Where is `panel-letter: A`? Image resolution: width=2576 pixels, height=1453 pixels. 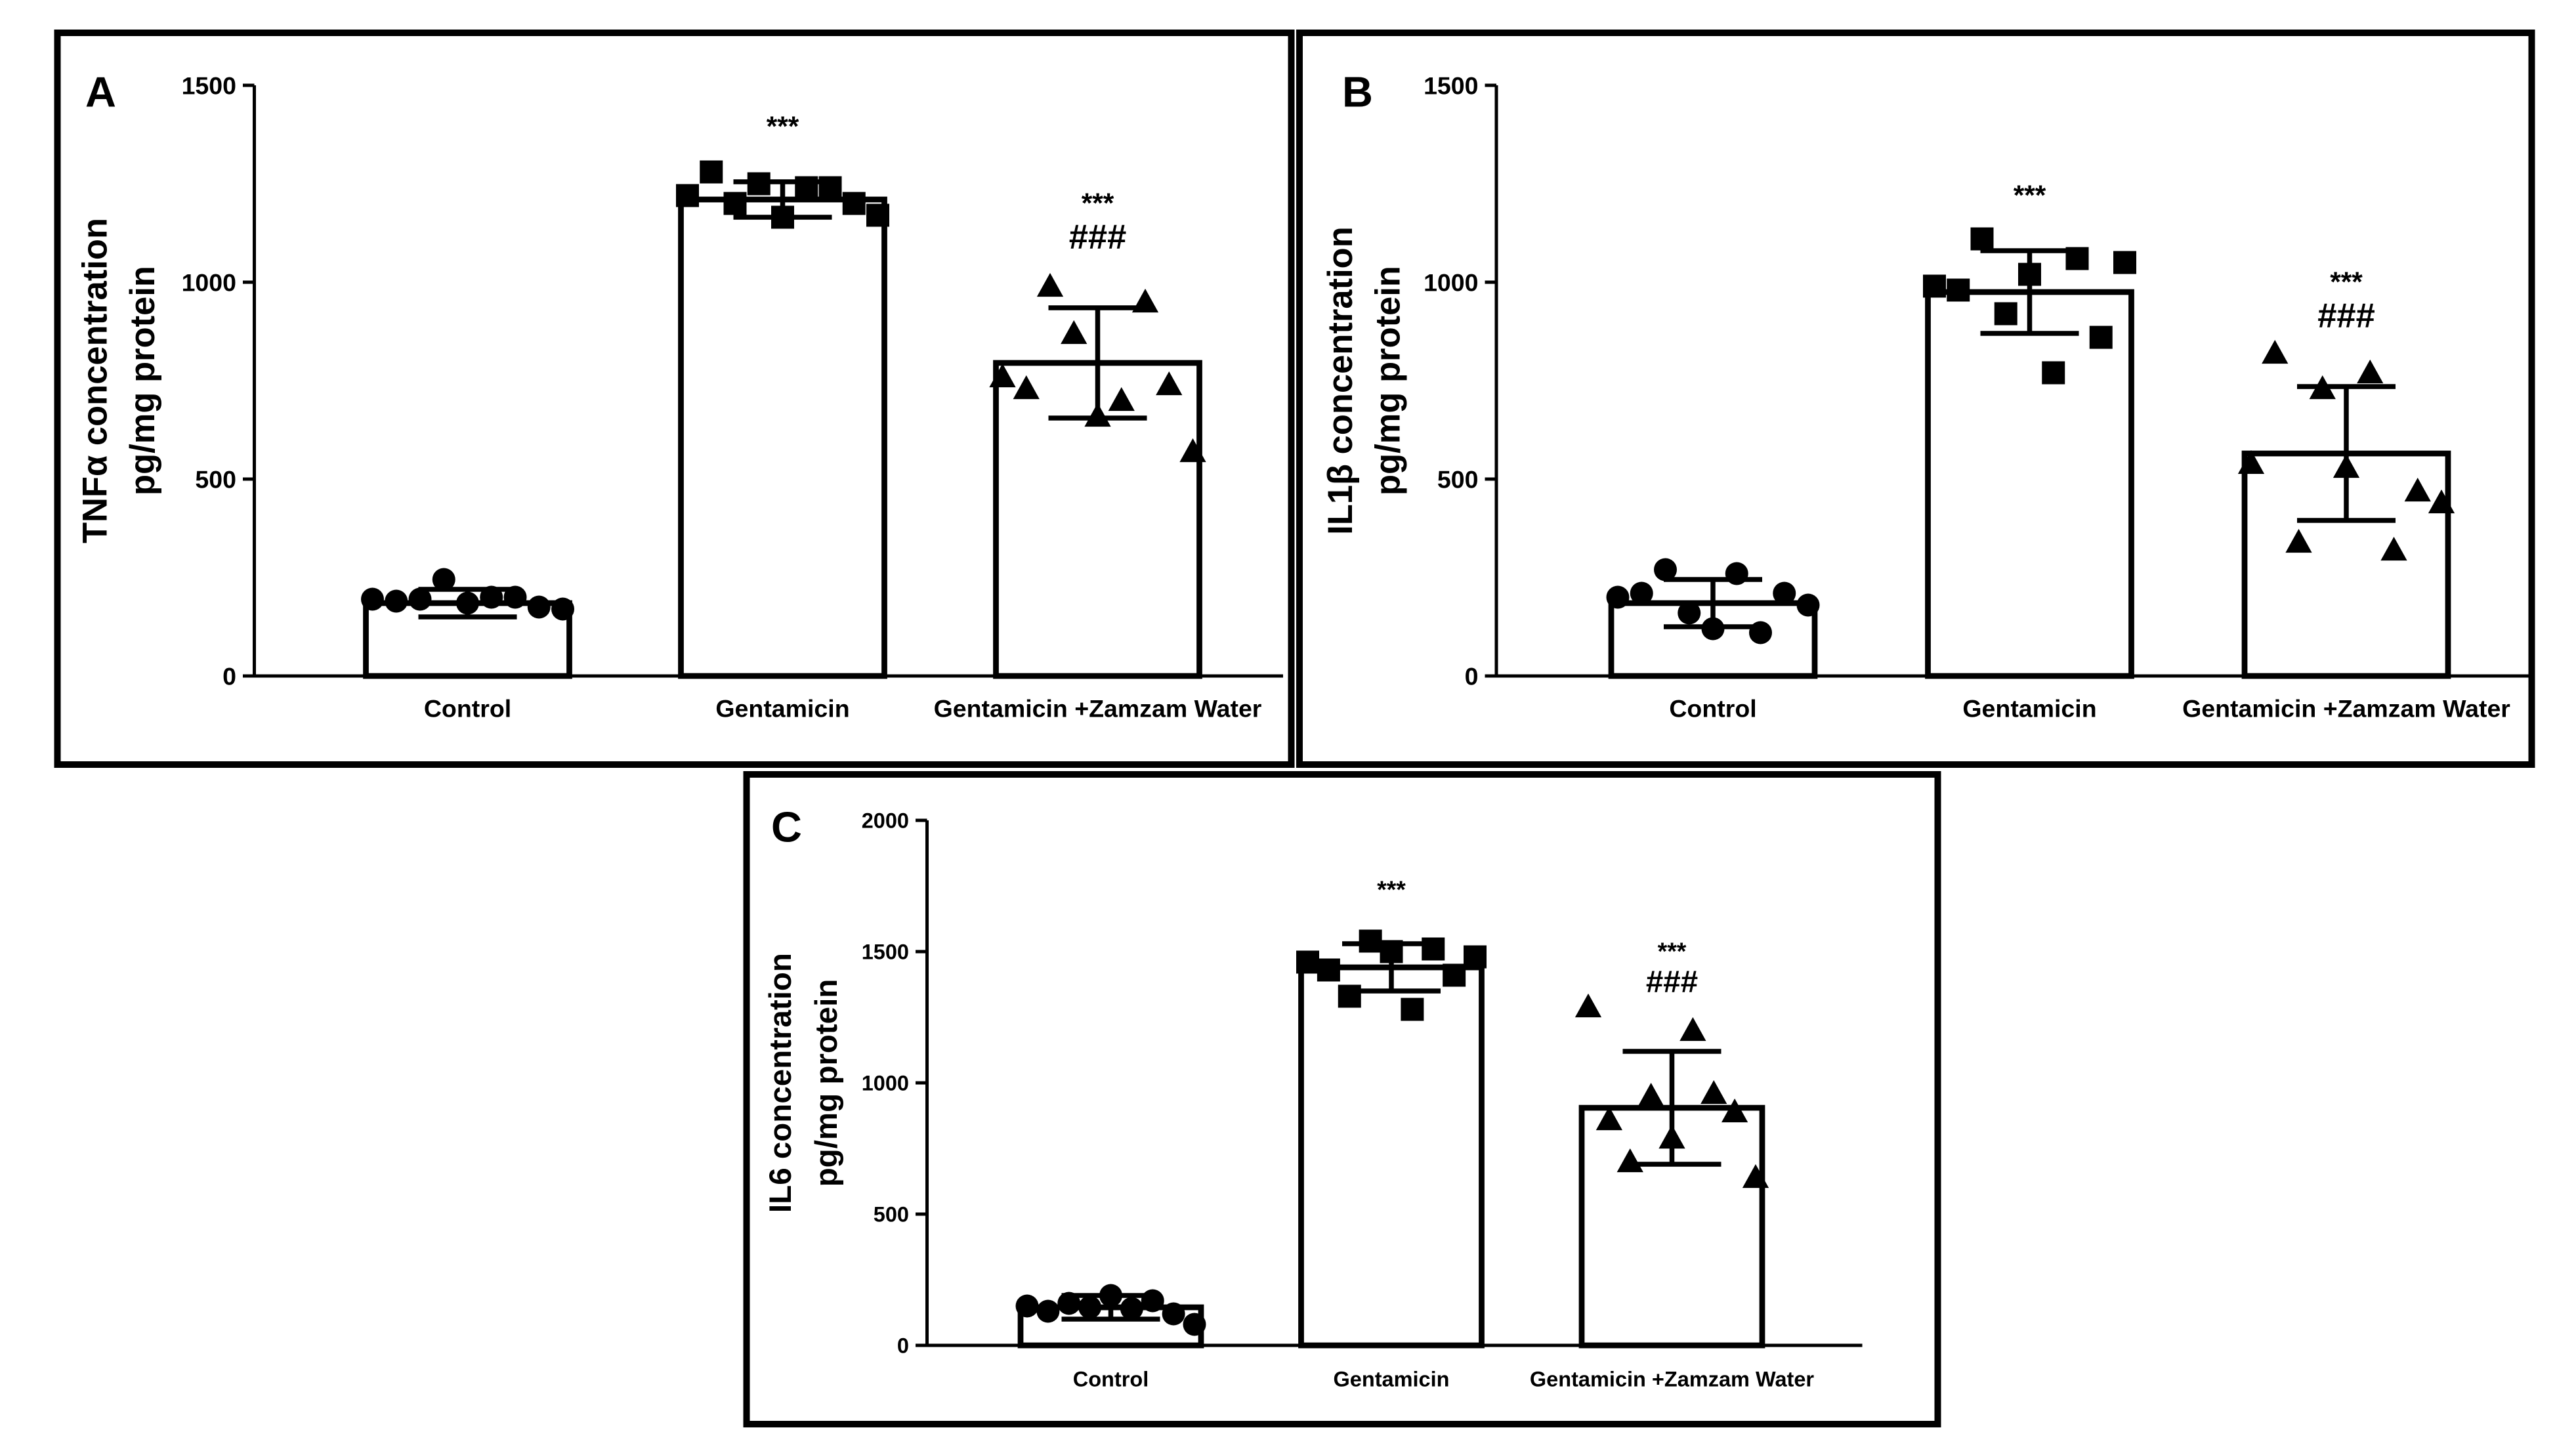 panel-letter: A is located at coordinates (100, 92).